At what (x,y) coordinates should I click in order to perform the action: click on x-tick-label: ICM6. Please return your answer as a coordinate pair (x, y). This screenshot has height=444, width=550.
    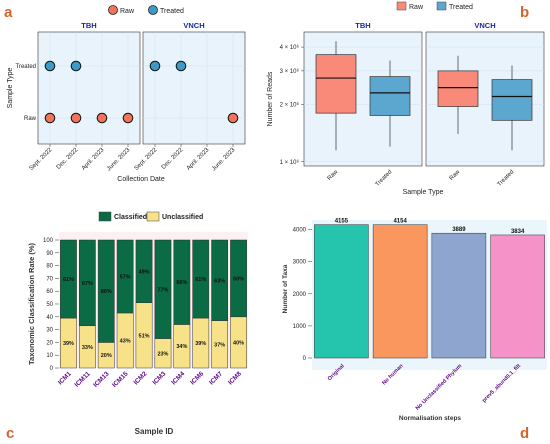
    Looking at the image, I should click on (197, 378).